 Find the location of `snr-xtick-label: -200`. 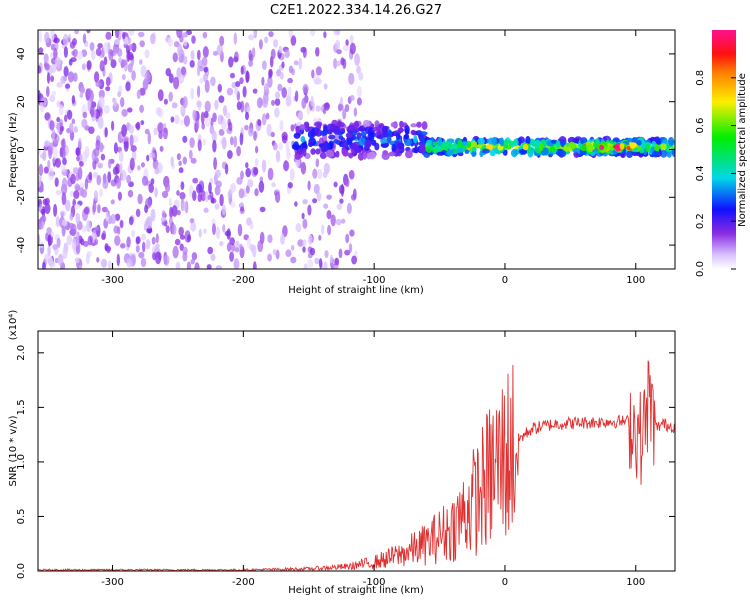

snr-xtick-label: -200 is located at coordinates (243, 582).